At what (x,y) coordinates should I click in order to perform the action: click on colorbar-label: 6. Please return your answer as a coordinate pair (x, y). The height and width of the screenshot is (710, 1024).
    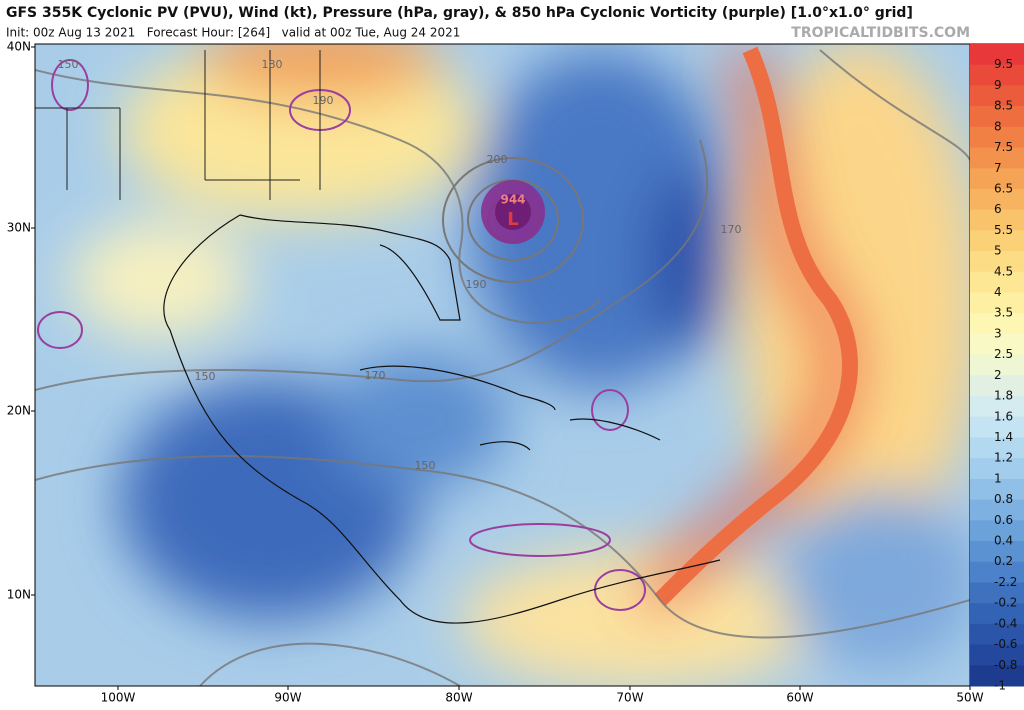
    Looking at the image, I should click on (998, 209).